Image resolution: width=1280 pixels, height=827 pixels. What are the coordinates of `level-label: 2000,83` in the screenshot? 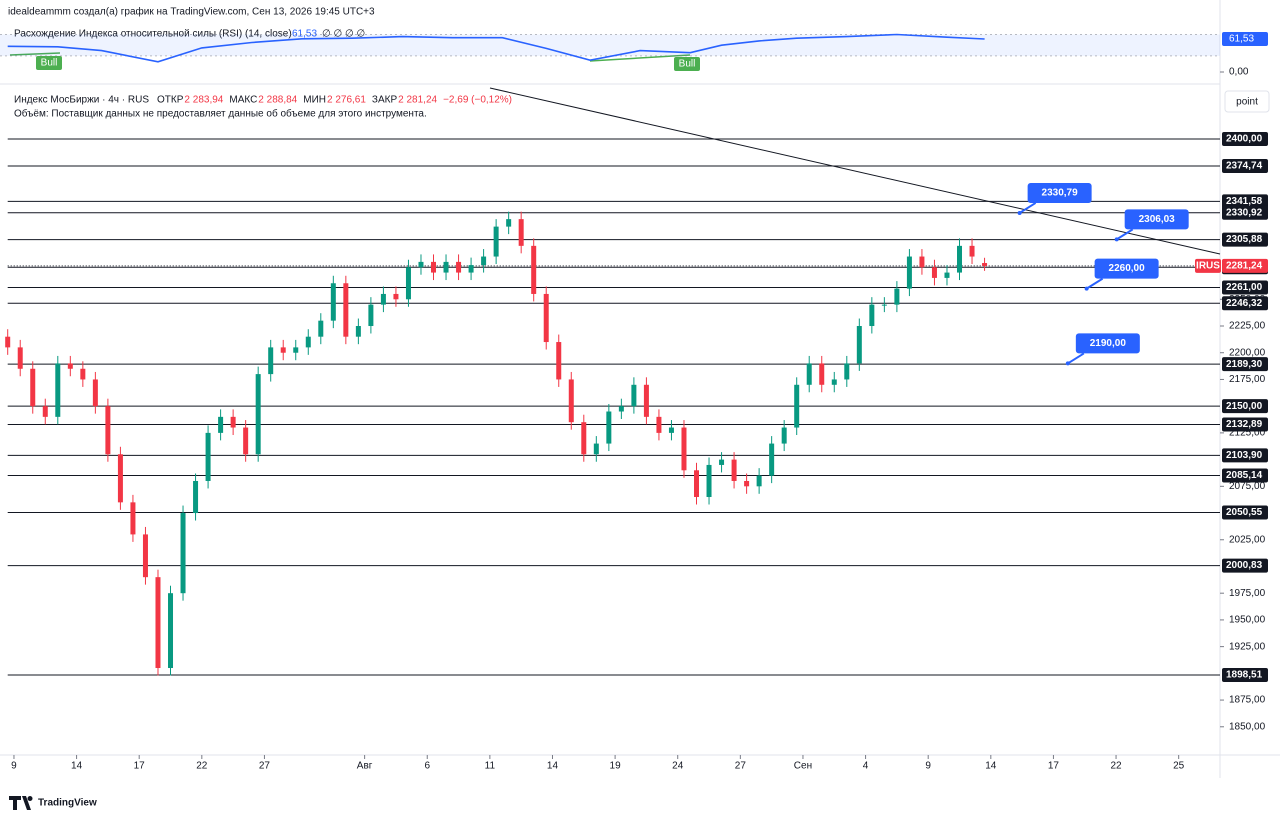 It's located at (1244, 565).